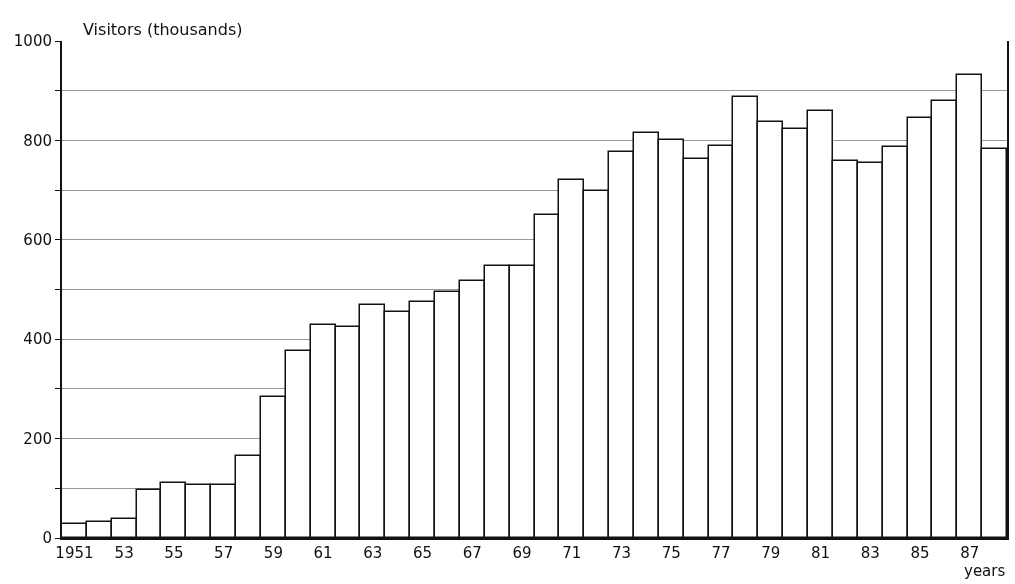 This screenshot has width=1015, height=584. What do you see at coordinates (163, 29) in the screenshot?
I see `y-axis-title: Visitors (thousands)` at bounding box center [163, 29].